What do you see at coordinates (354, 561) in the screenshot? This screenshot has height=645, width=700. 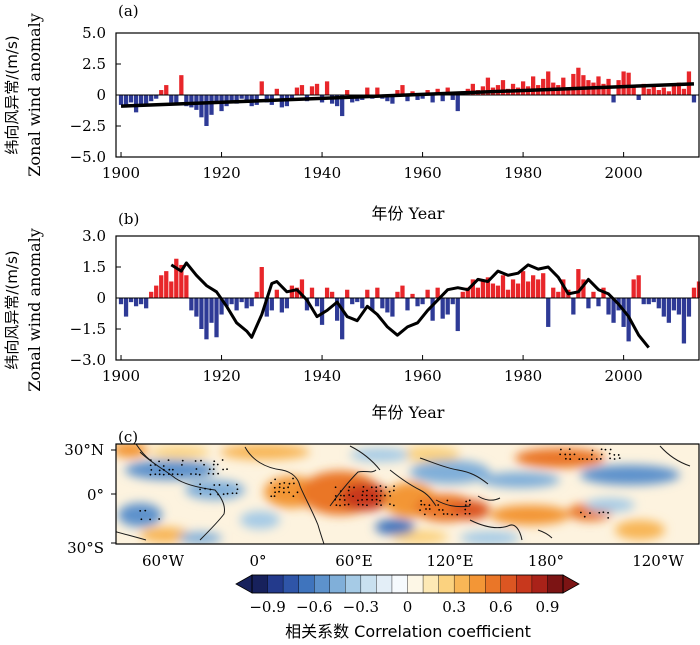 I see `lon-label-60e: 60°E` at bounding box center [354, 561].